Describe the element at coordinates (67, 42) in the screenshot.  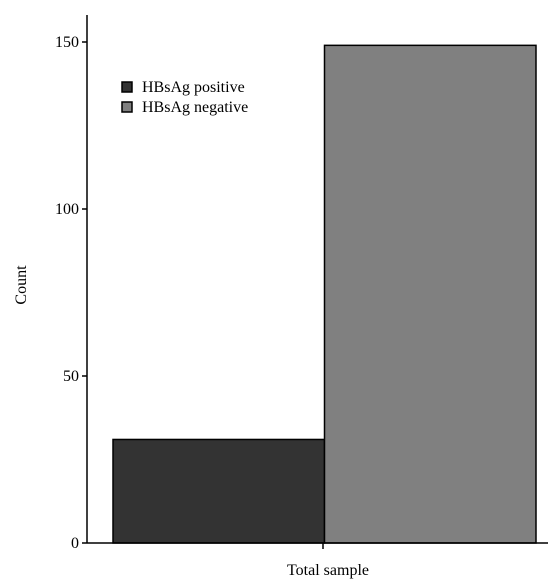
I see `y-tick-label: 150` at that location.